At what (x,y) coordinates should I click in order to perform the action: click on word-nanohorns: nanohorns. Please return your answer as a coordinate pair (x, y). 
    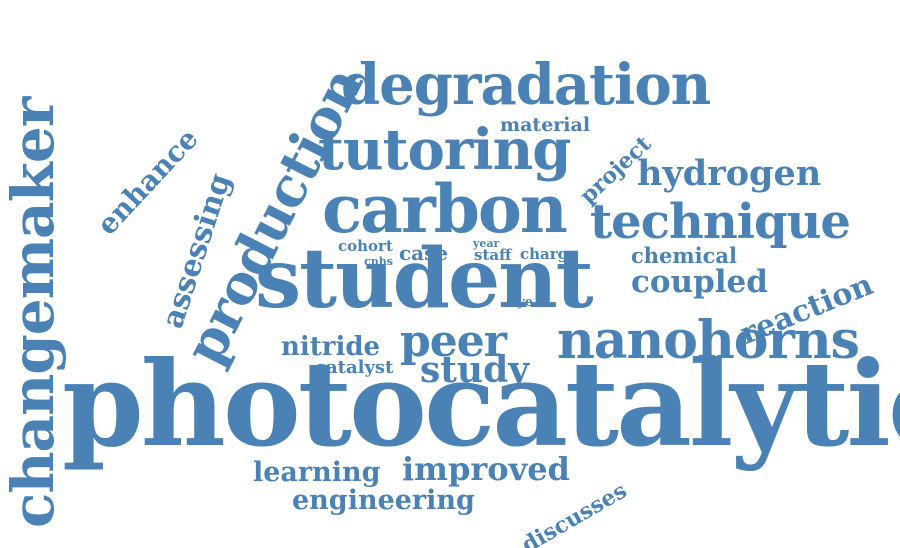
    Looking at the image, I should click on (708, 340).